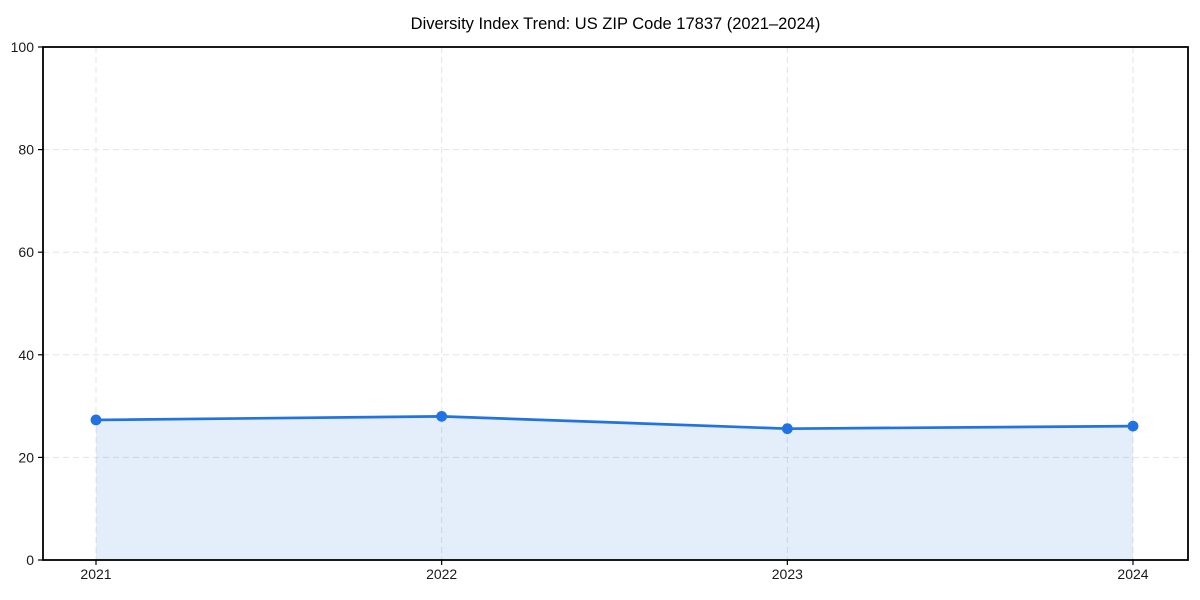 The width and height of the screenshot is (1200, 600). Describe the element at coordinates (787, 574) in the screenshot. I see `x-tick-label: 2023` at that location.